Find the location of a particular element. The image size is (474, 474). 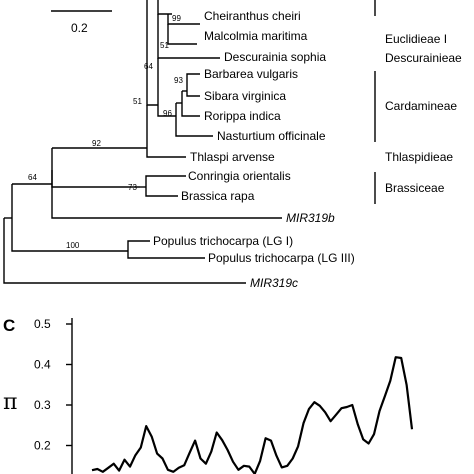

taxon-label: Nasturtium officinale is located at coordinates (271, 136).